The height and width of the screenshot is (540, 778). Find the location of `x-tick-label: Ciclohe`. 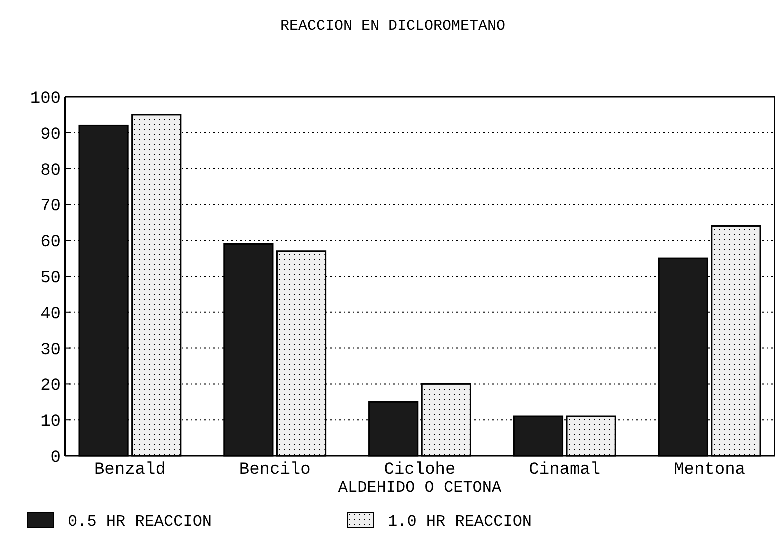

x-tick-label: Ciclohe is located at coordinates (420, 470).